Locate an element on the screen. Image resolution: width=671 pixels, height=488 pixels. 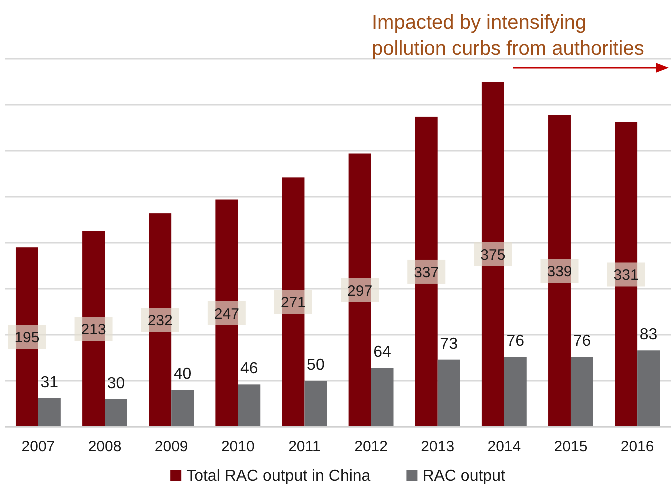
x-tick-label: 2009 is located at coordinates (171, 447).